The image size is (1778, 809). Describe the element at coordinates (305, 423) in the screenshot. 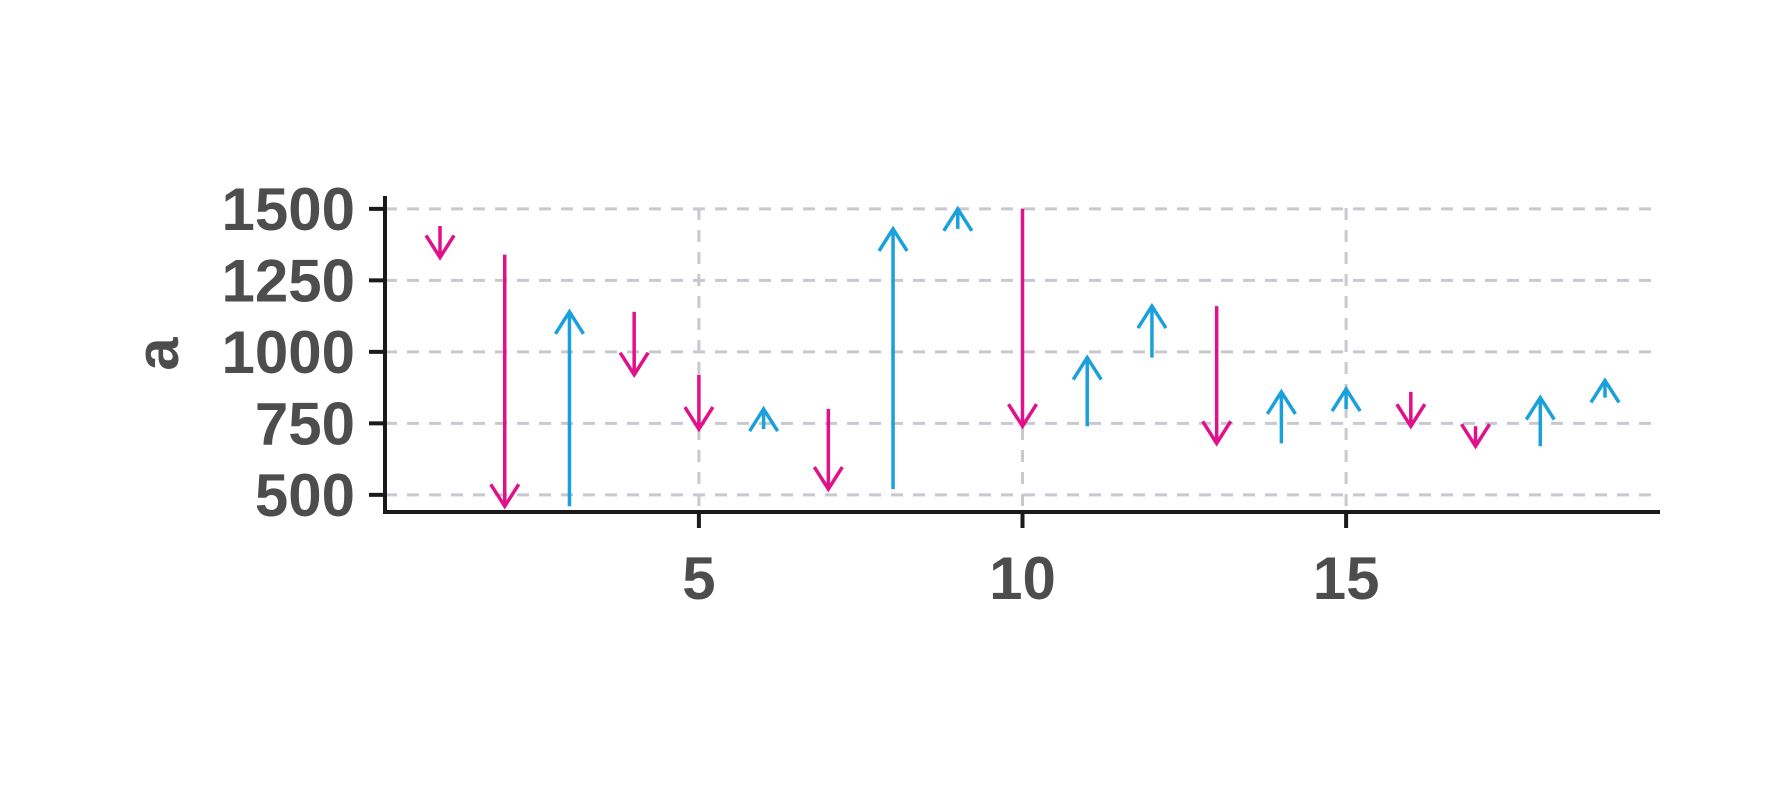

I see `y-tick-label-750: 750` at that location.